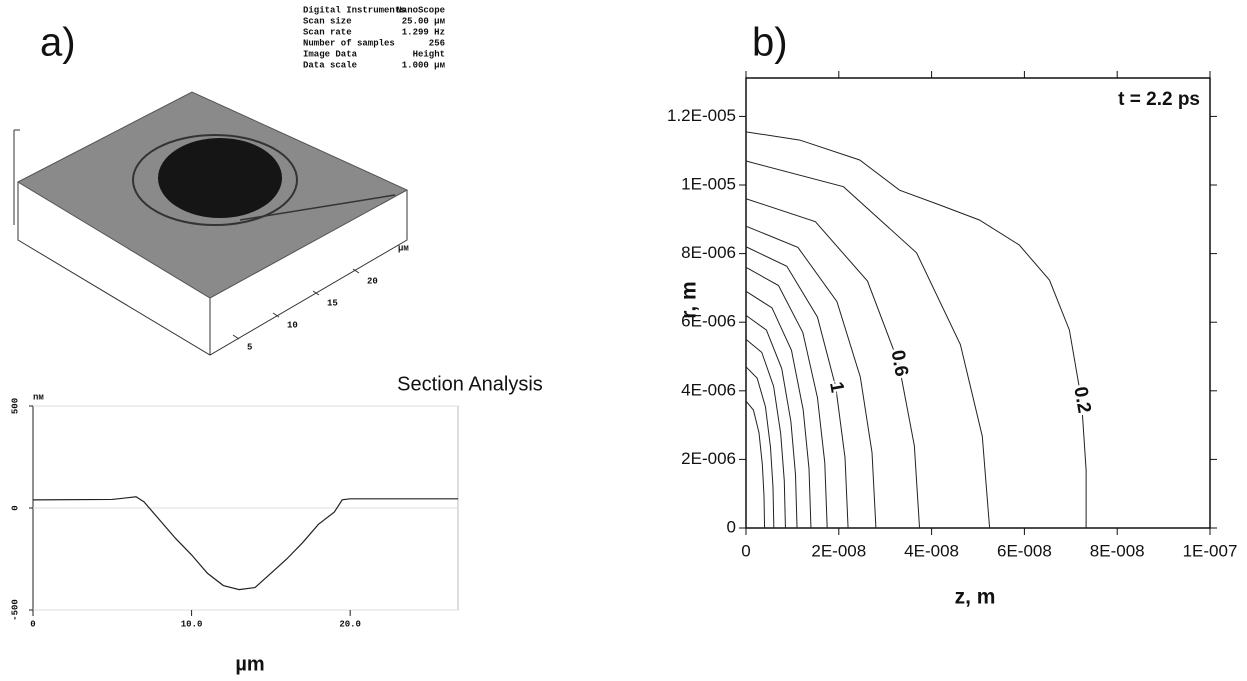  What do you see at coordinates (1081, 400) in the screenshot?
I see `contour-label: 0.2` at bounding box center [1081, 400].